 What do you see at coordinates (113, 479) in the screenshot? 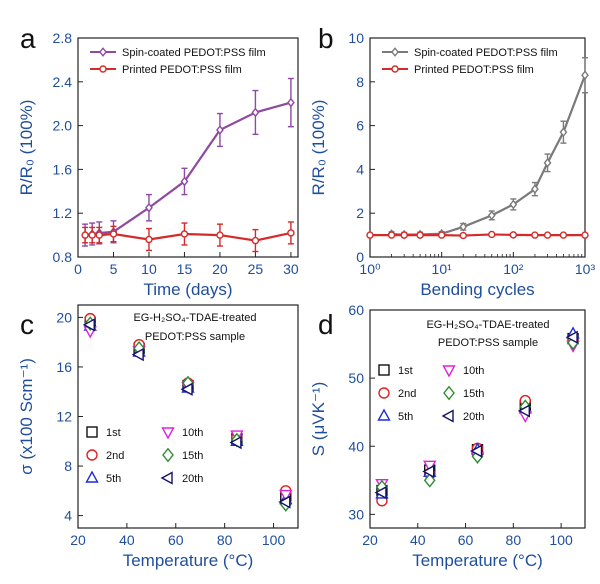
I see `legend-label: 5th` at bounding box center [113, 479].